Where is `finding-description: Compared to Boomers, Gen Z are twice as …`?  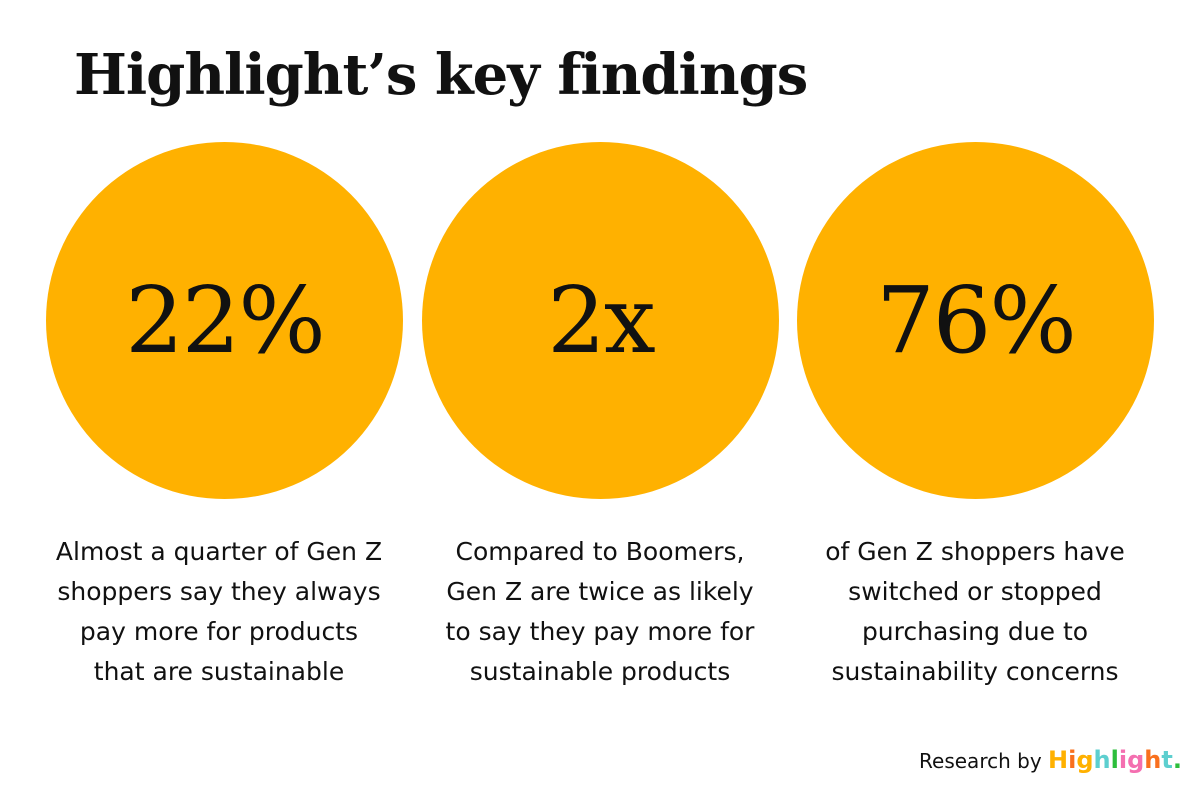 finding-description: Compared to Boomers, Gen Z are twice as … is located at coordinates (600, 611).